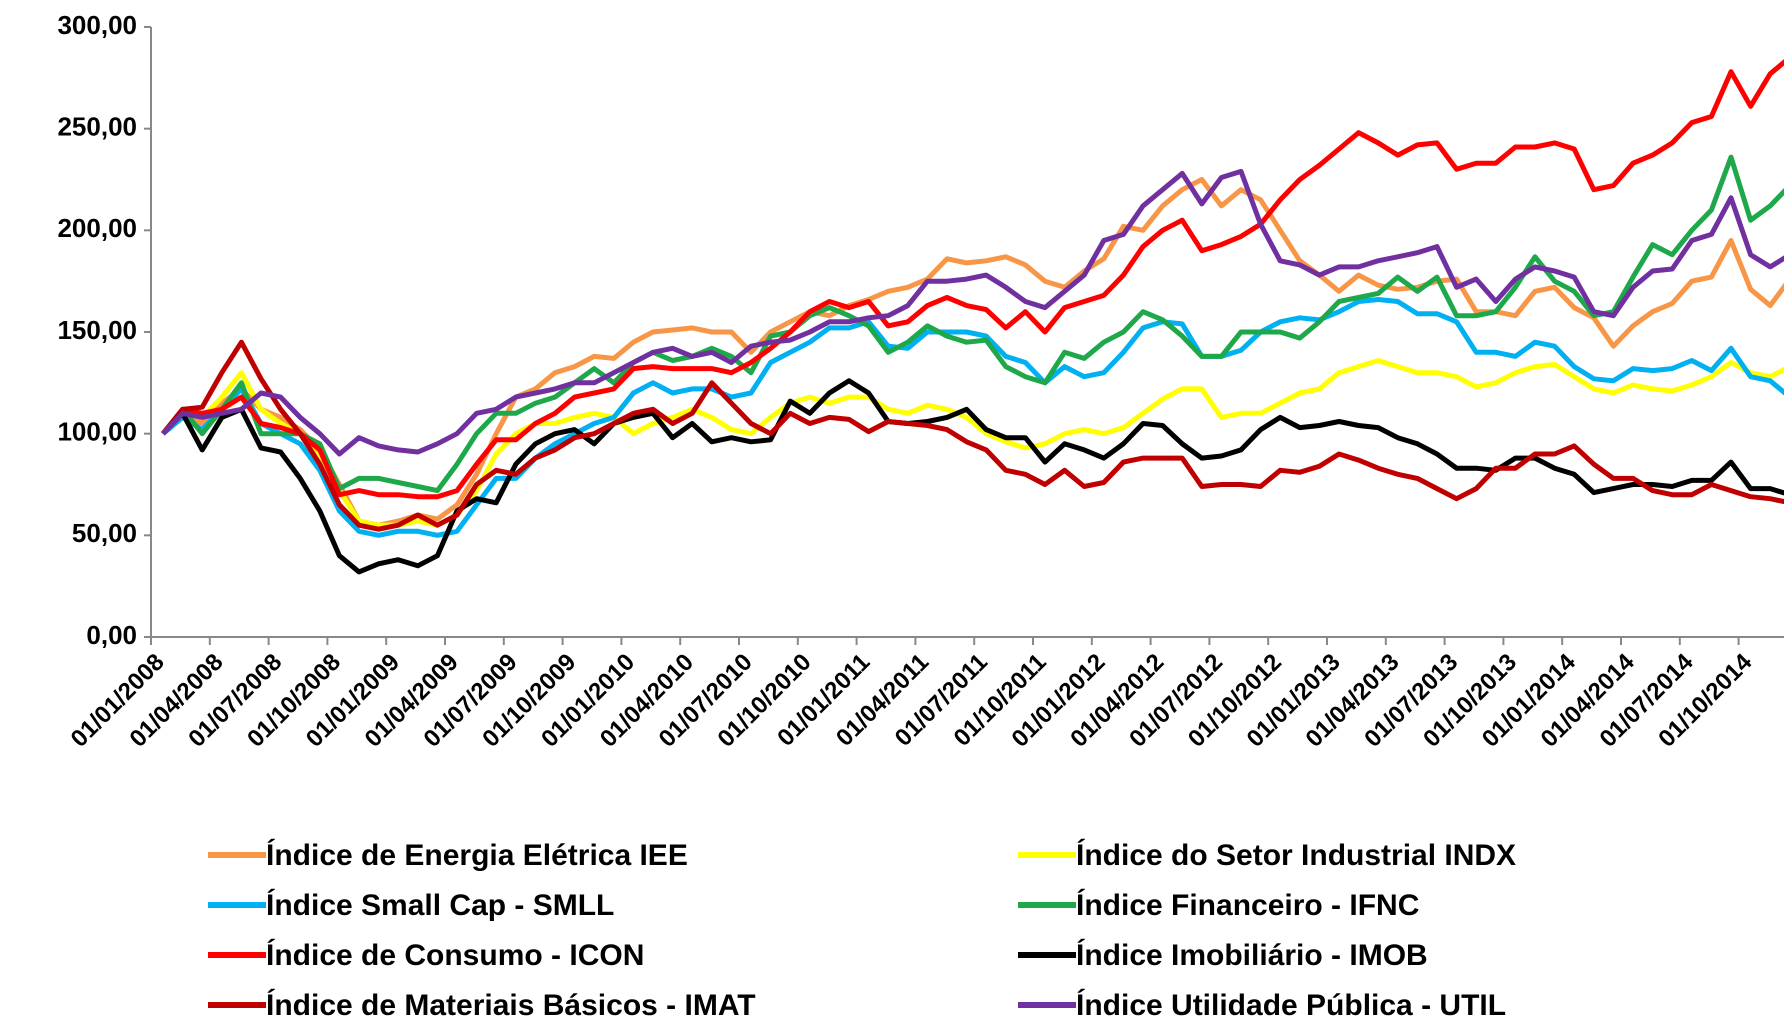  I want to click on legend-label: Índice Small Cap - SMLL, so click(440, 905).